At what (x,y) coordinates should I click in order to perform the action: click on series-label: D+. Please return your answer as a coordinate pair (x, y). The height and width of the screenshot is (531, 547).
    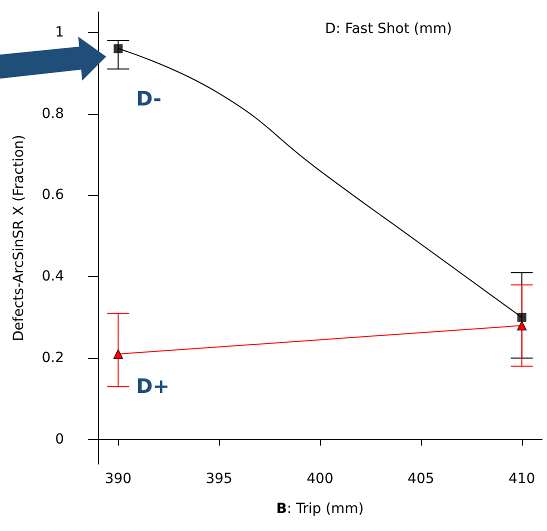
    Looking at the image, I should click on (153, 386).